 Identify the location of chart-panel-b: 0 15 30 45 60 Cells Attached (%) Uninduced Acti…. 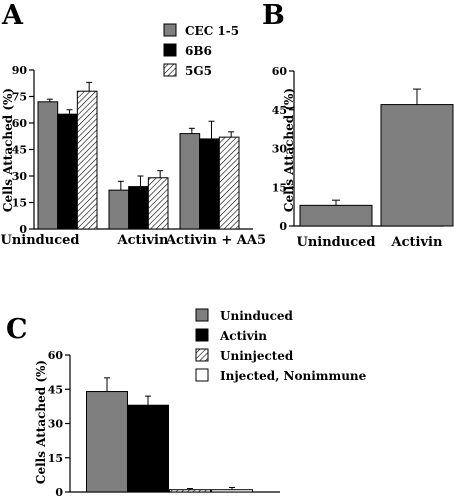
(363, 157).